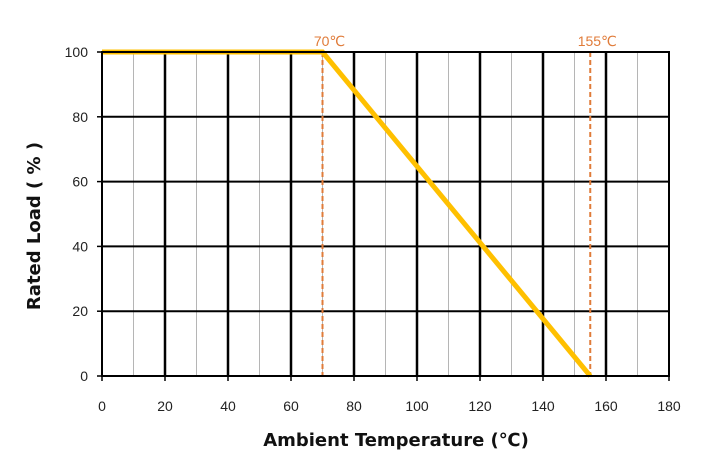 This screenshot has width=722, height=464. Describe the element at coordinates (80, 117) in the screenshot. I see `y-tick-label-80: 80` at that location.